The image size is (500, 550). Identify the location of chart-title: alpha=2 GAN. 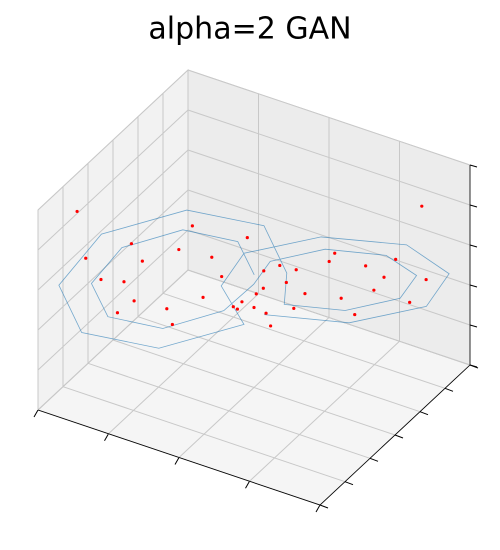
(249, 29).